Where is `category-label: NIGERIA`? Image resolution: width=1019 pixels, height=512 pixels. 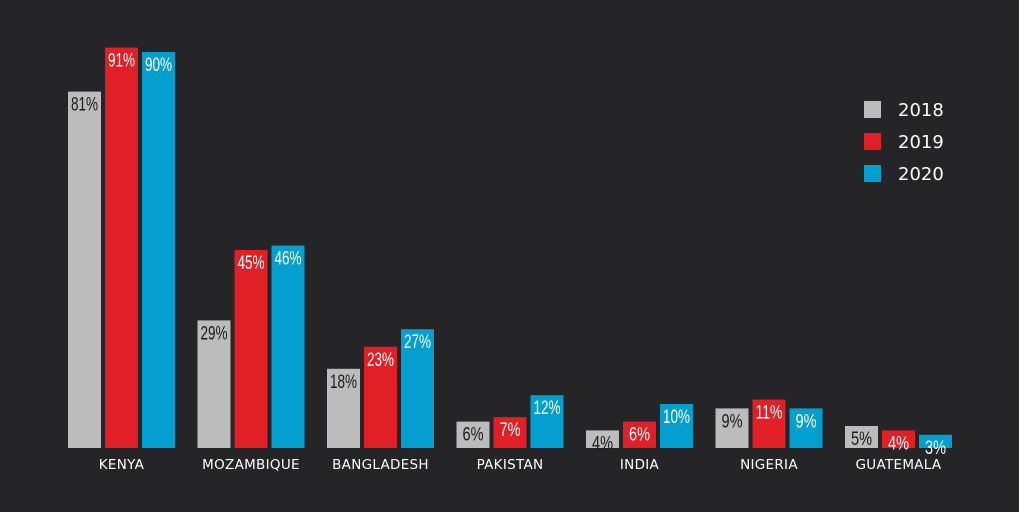
category-label: NIGERIA is located at coordinates (769, 465).